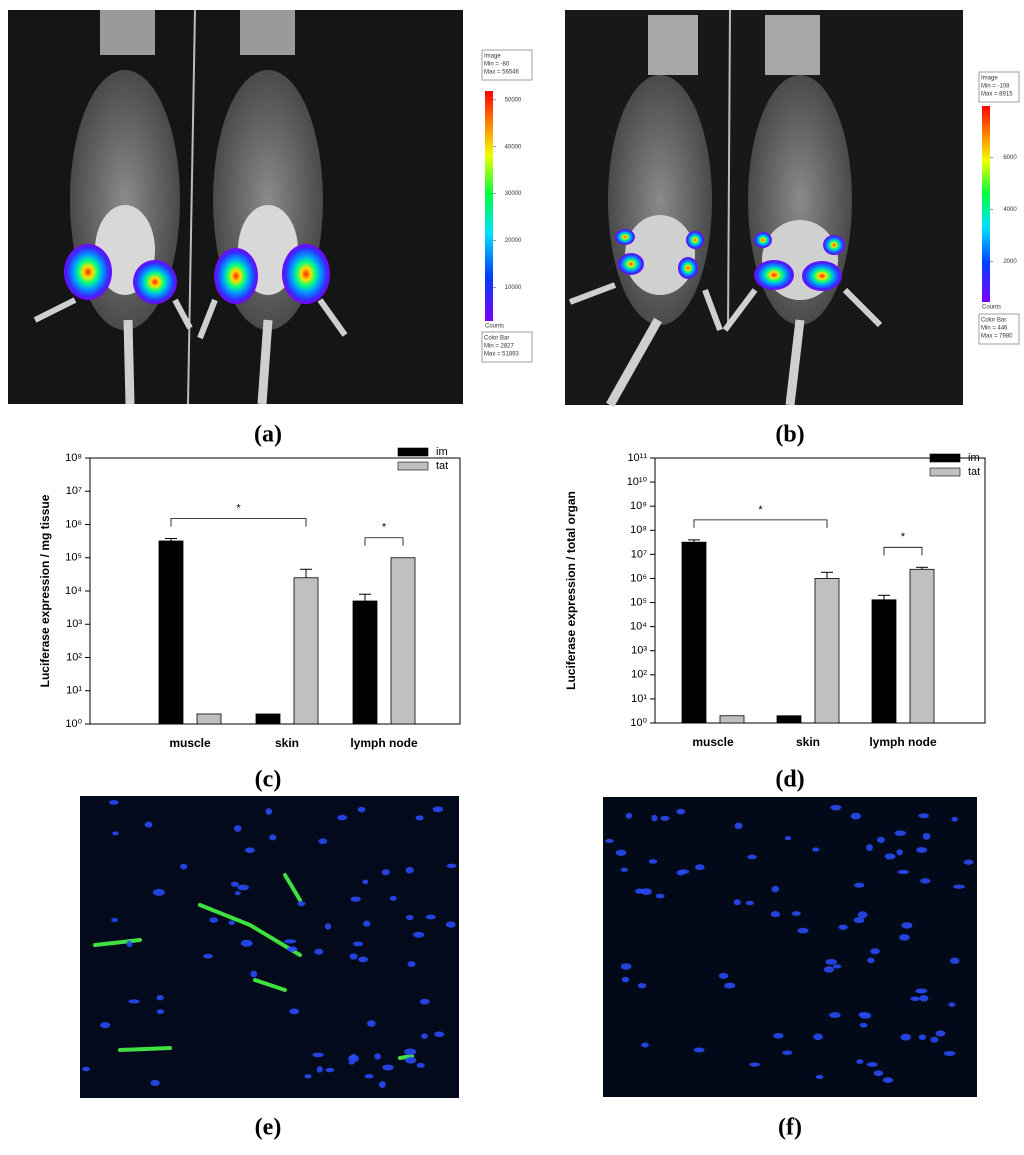 This screenshot has height=1155, width=1024. I want to click on colorbar-tick-label: 30000, so click(513, 194).